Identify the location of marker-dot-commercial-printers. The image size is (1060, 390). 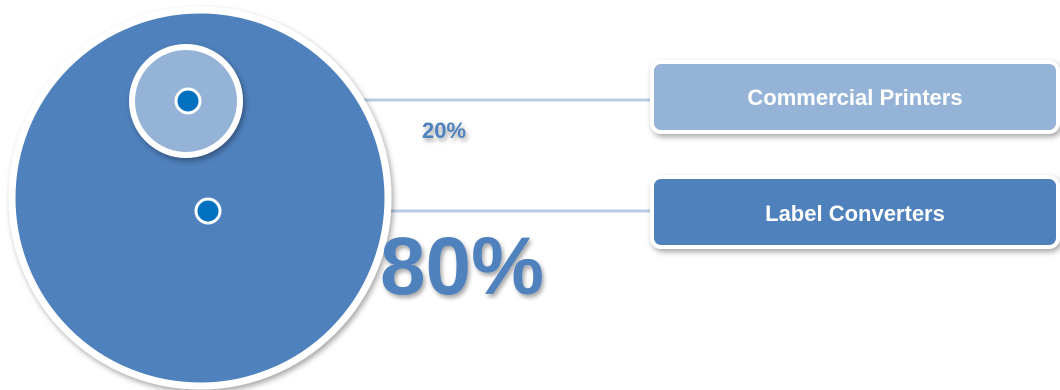
(188, 101).